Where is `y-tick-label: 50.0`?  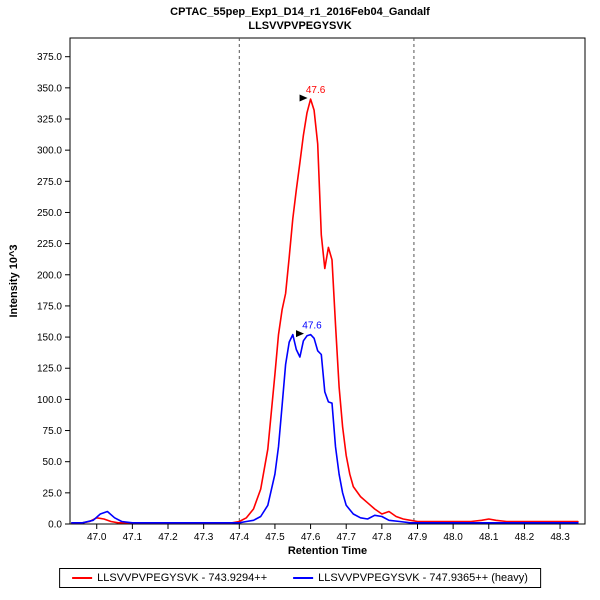 y-tick-label: 50.0 is located at coordinates (53, 462).